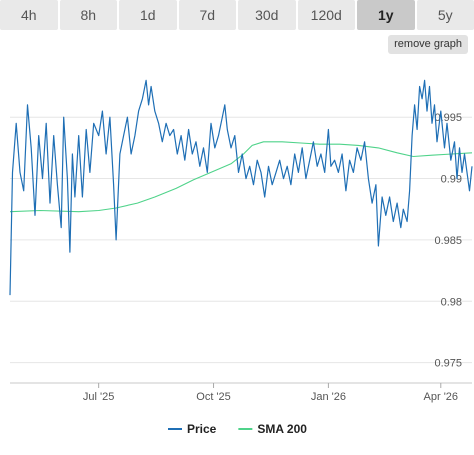 The width and height of the screenshot is (474, 455). I want to click on y-tick-label: 0.995, so click(448, 118).